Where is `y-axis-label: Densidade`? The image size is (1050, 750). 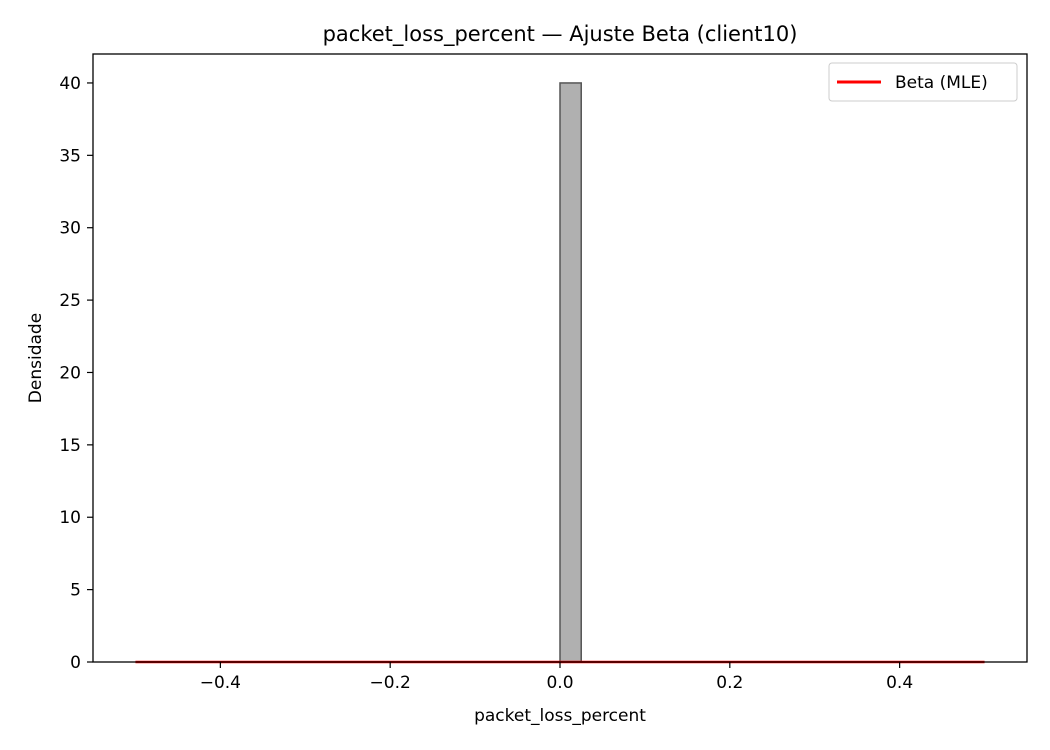 y-axis-label: Densidade is located at coordinates (36, 358).